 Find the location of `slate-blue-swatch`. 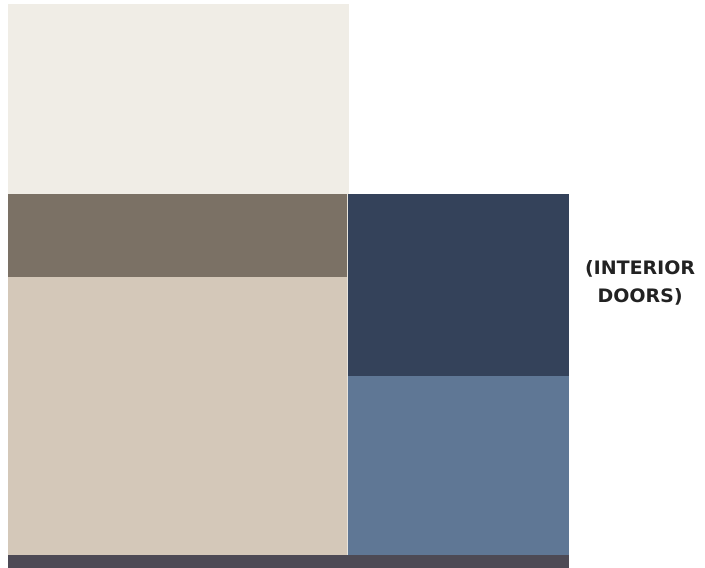

slate-blue-swatch is located at coordinates (458, 465).